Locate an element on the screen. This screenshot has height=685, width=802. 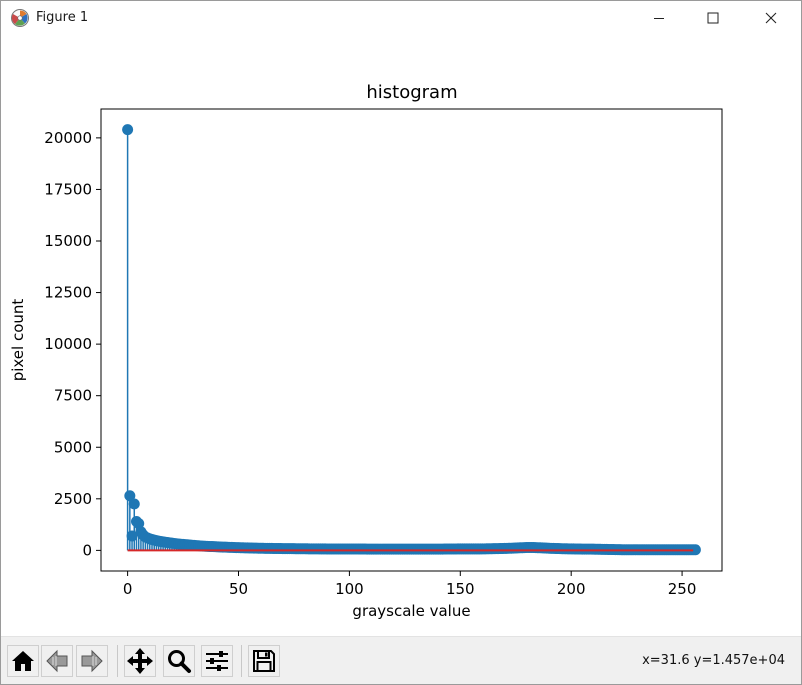
maximize-icon is located at coordinates (713, 18).